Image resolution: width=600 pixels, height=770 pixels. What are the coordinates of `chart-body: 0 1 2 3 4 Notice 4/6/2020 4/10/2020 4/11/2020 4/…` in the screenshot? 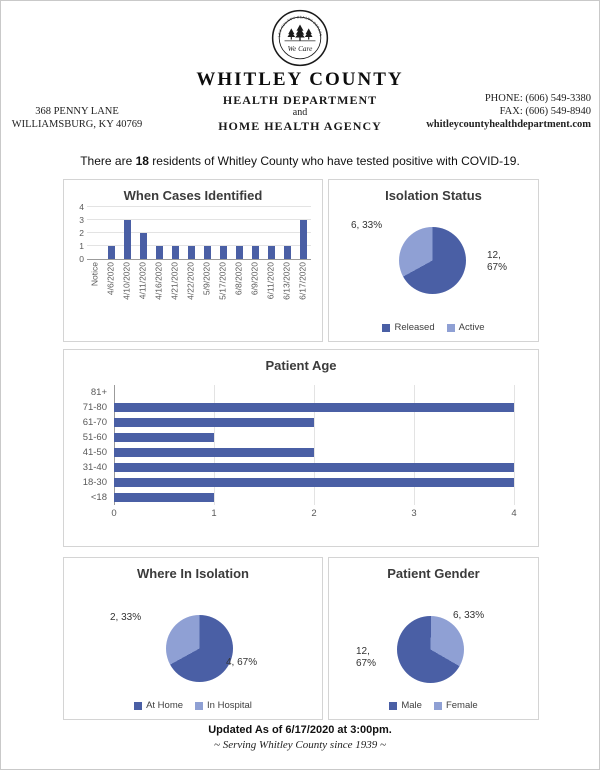 It's located at (193, 261).